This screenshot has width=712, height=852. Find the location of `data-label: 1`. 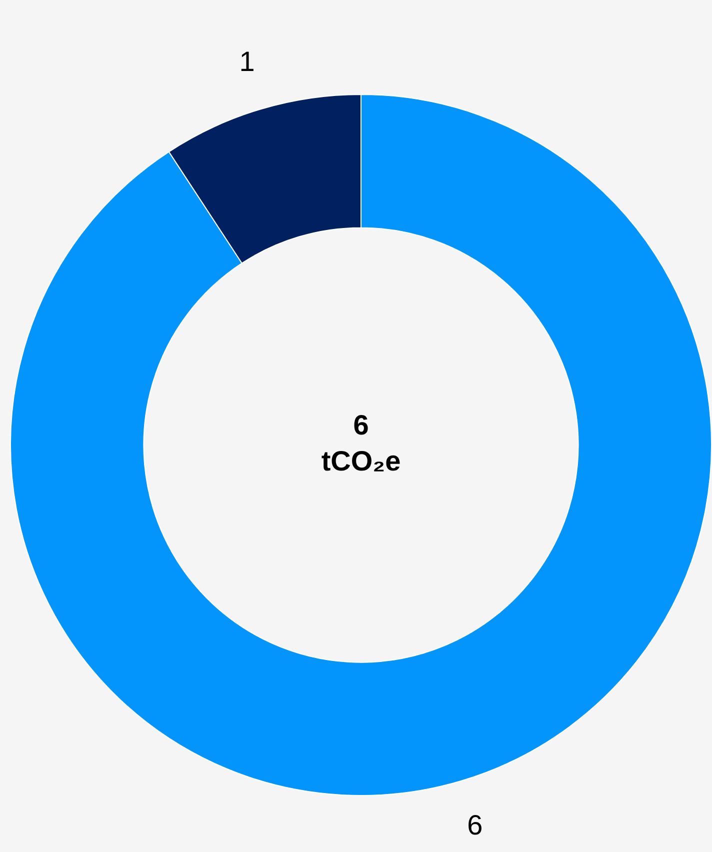

data-label: 1 is located at coordinates (247, 61).